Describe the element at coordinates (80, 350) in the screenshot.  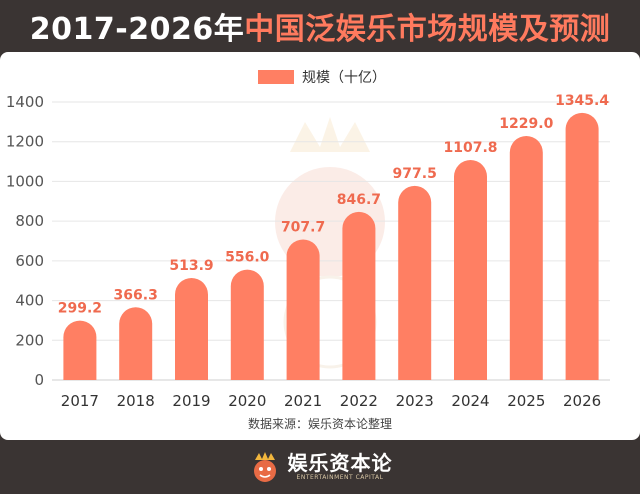
I see `bar-2017` at that location.